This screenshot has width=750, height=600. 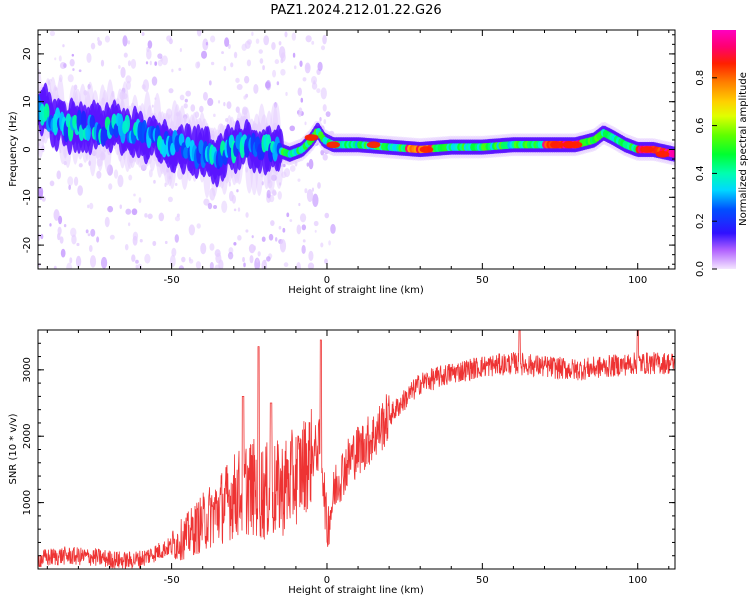 I want to click on spectrogram-xtick-label: 0, so click(x=327, y=280).